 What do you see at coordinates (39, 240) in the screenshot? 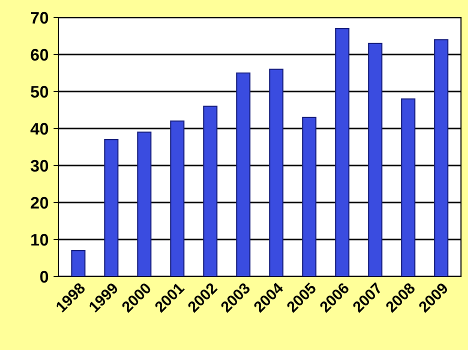
I see `y-tick-label: 10` at bounding box center [39, 240].